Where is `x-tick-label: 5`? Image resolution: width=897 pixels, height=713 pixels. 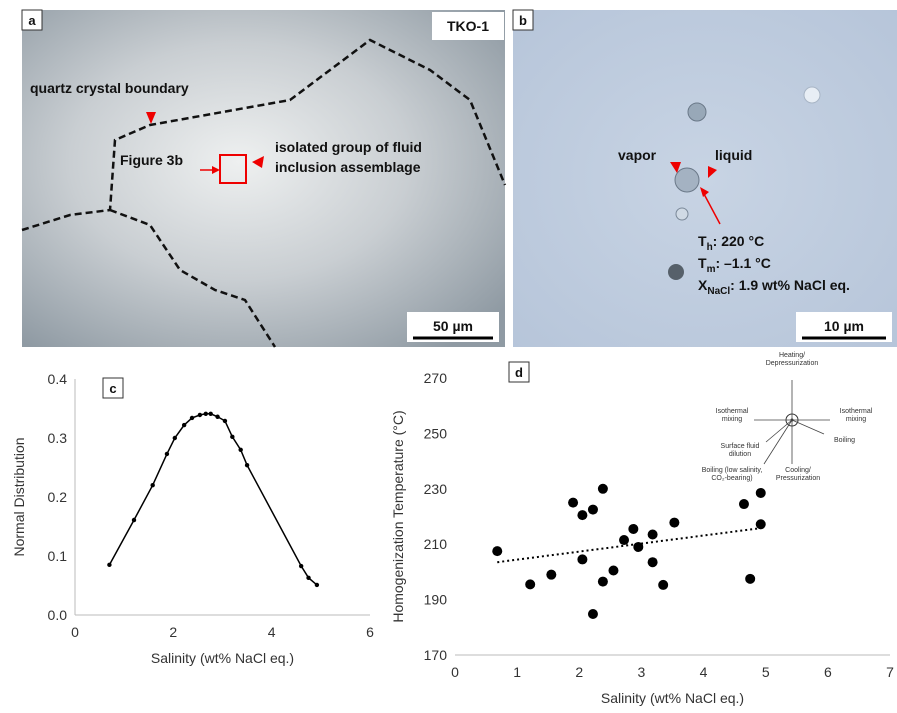
x-tick-label: 5 is located at coordinates (766, 672).